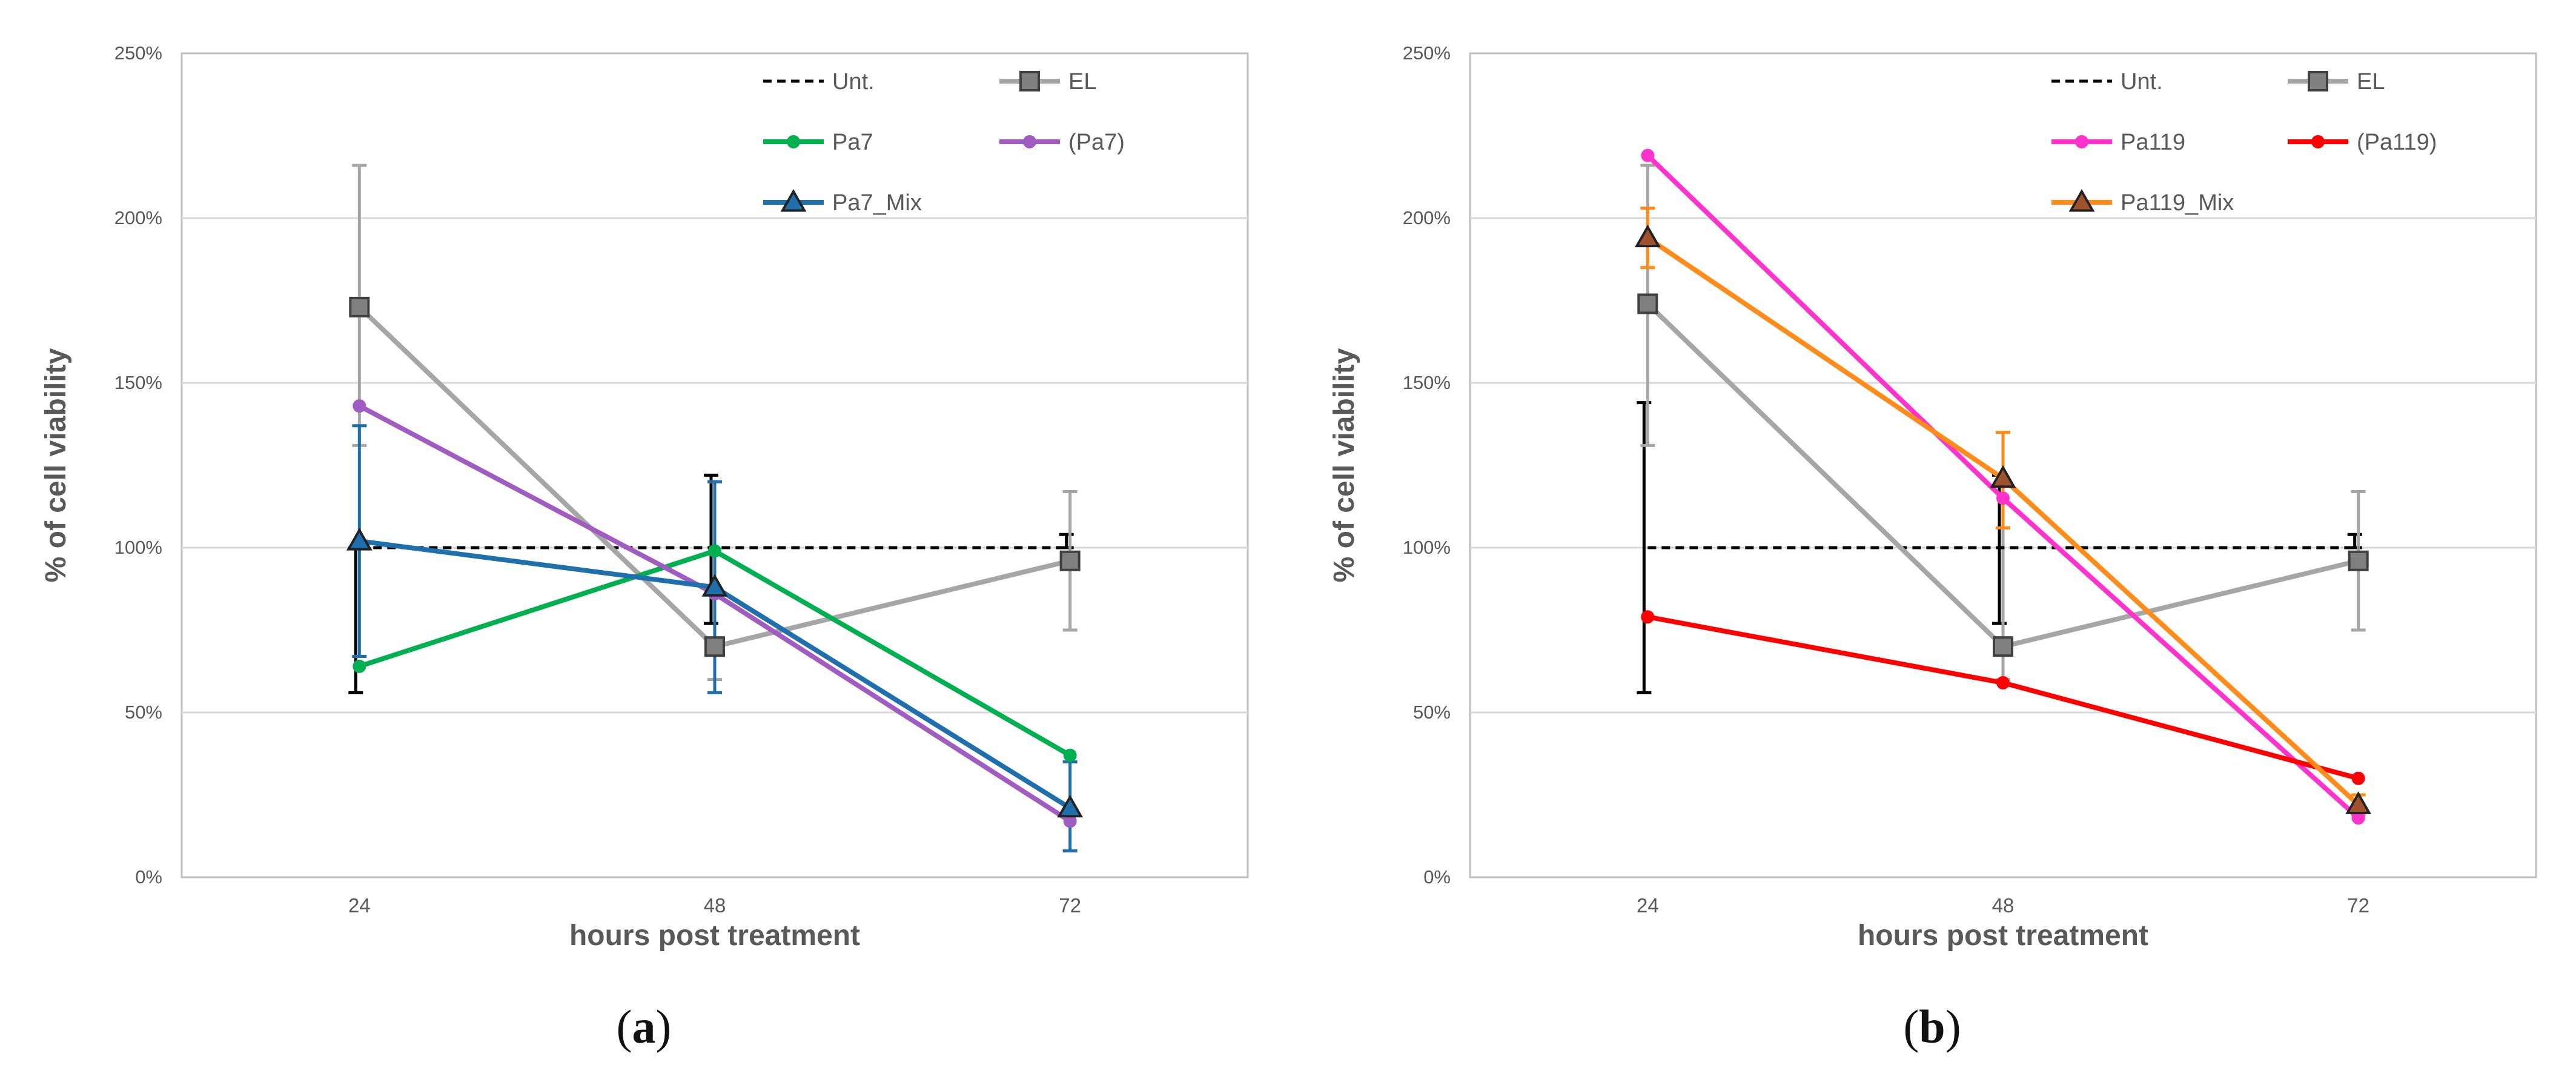 The width and height of the screenshot is (2576, 1082). What do you see at coordinates (877, 203) in the screenshot?
I see `legend-label: Pa7_Mix` at bounding box center [877, 203].